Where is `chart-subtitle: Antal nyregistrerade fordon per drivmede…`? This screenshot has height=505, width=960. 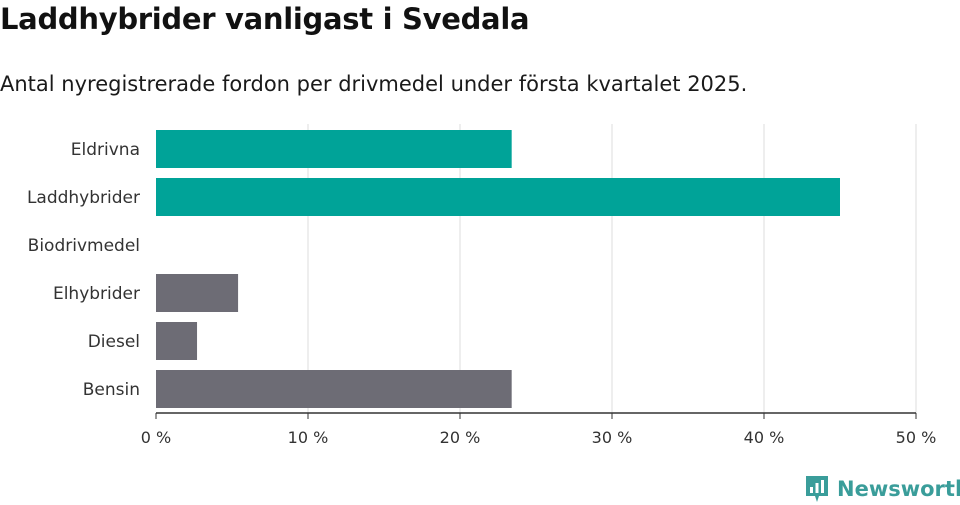 chart-subtitle: Antal nyregistrerade fordon per drivmede… is located at coordinates (374, 84).